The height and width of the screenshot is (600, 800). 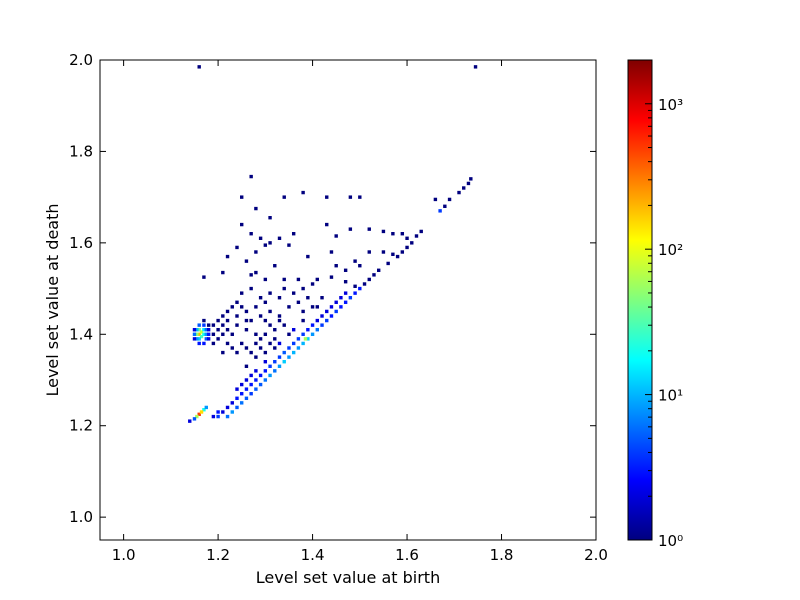 I want to click on colorbar-tick-label: 10⁰, so click(x=670, y=541).